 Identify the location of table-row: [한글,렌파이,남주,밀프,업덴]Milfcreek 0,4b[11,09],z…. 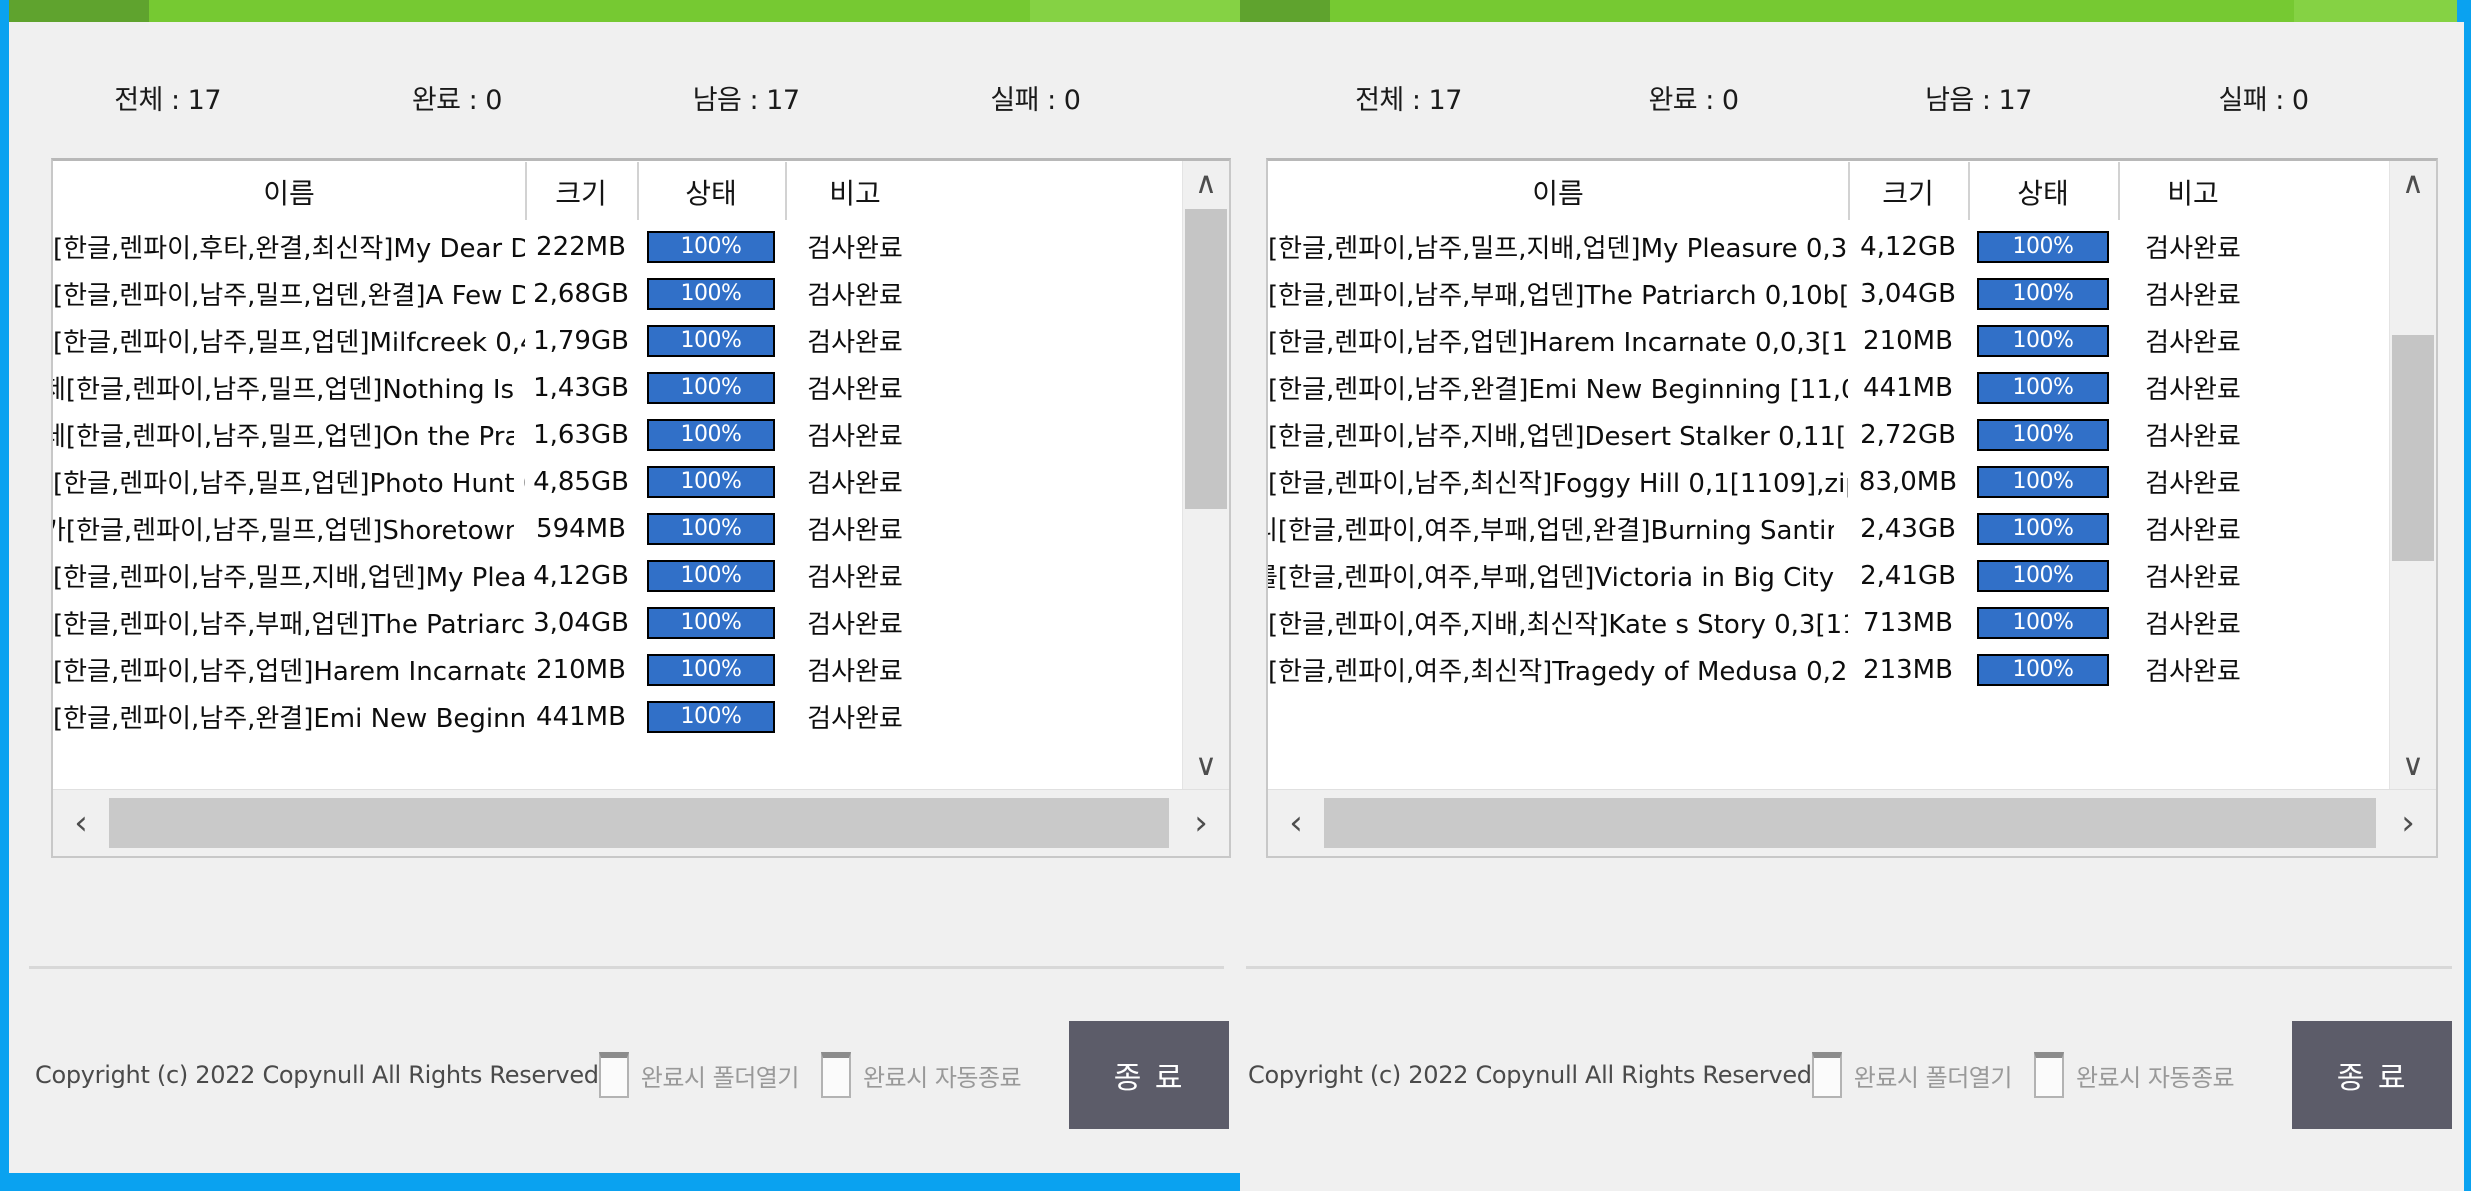
(617, 340).